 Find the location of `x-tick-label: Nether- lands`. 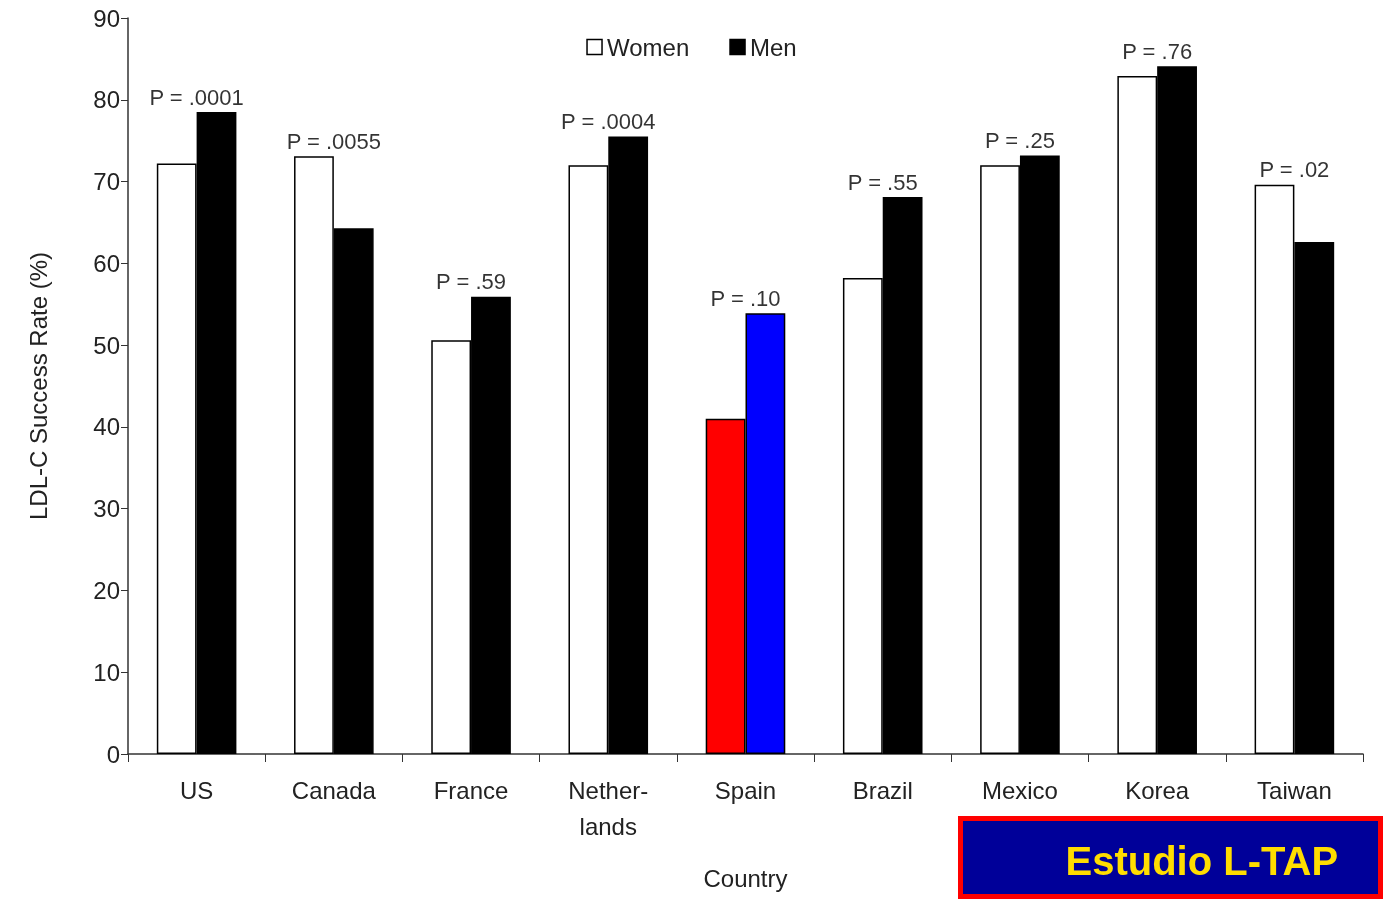

x-tick-label: Nether- lands is located at coordinates (608, 808).